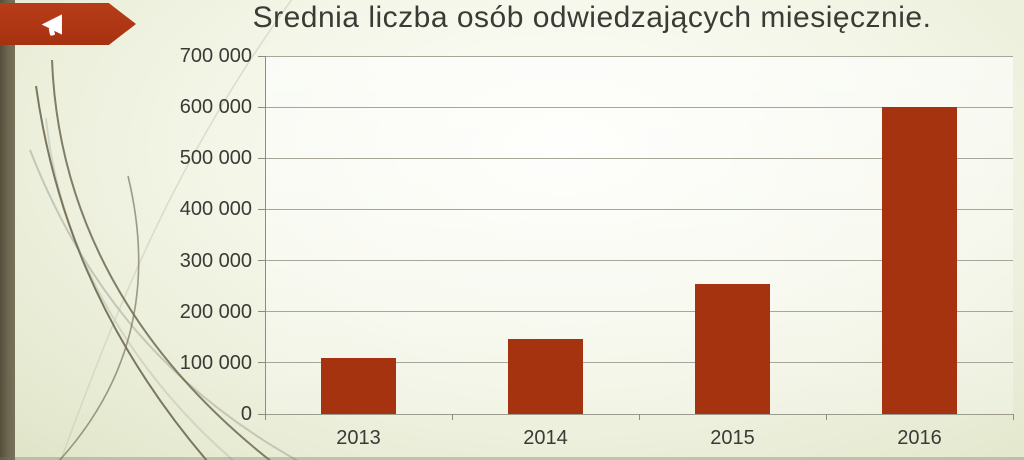  What do you see at coordinates (215, 107) in the screenshot?
I see `y-tick-label-600000: 600 000` at bounding box center [215, 107].